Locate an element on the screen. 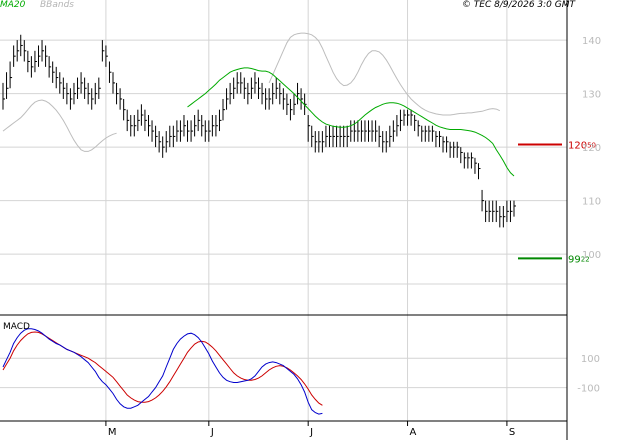 The width and height of the screenshot is (627, 444). y-tick-label-110: 110 is located at coordinates (591, 202).